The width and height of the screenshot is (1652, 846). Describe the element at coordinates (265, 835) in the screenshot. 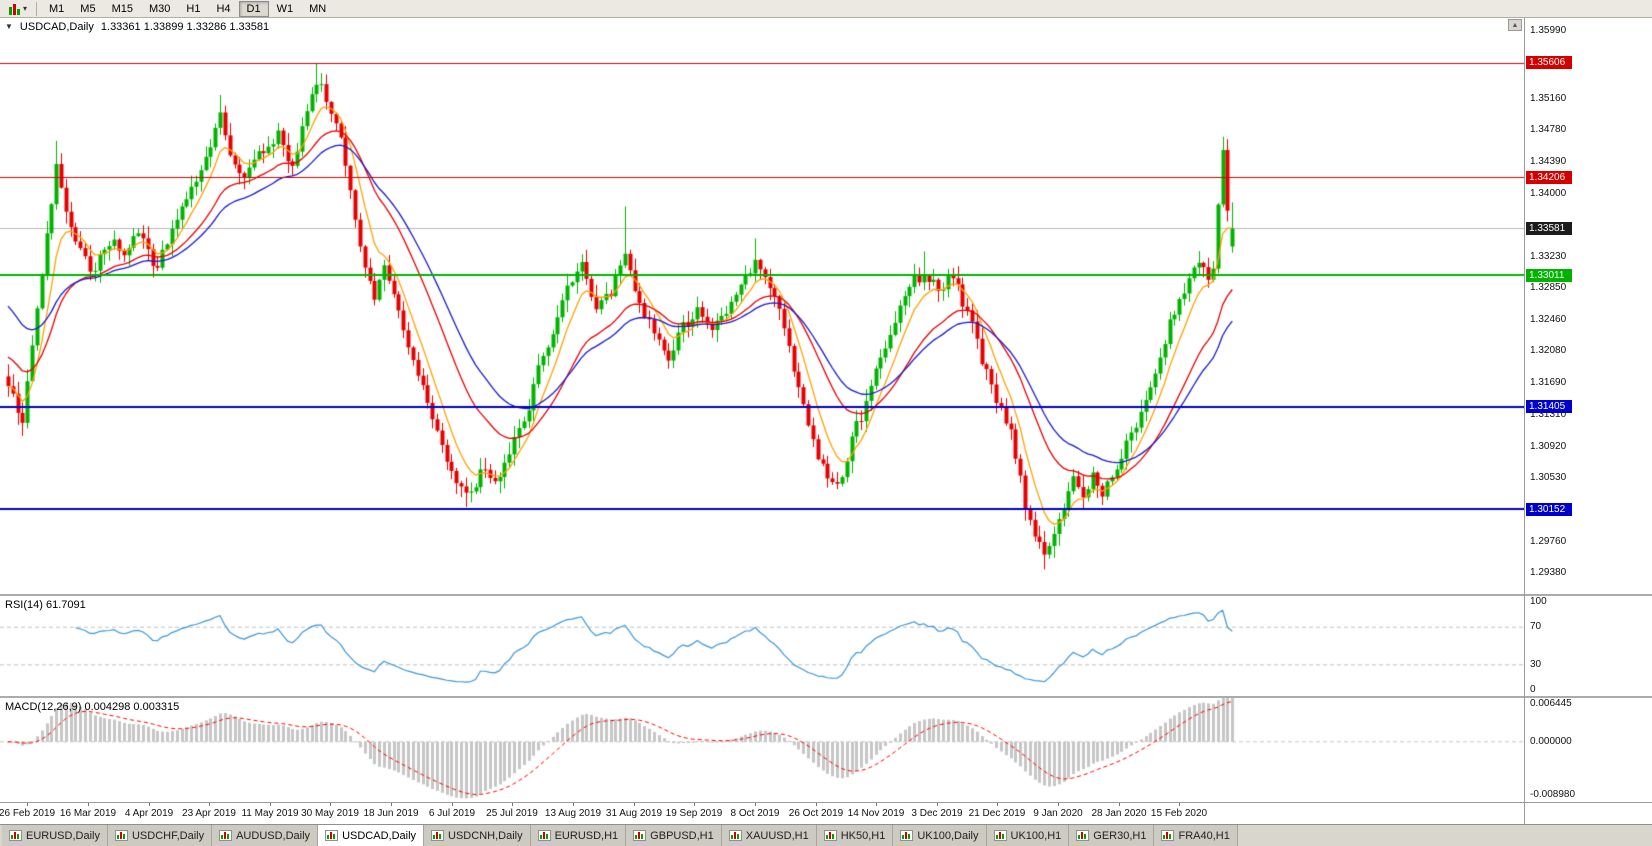

I see `chart-tab-audusd-daily: AUDUSD,Daily` at that location.